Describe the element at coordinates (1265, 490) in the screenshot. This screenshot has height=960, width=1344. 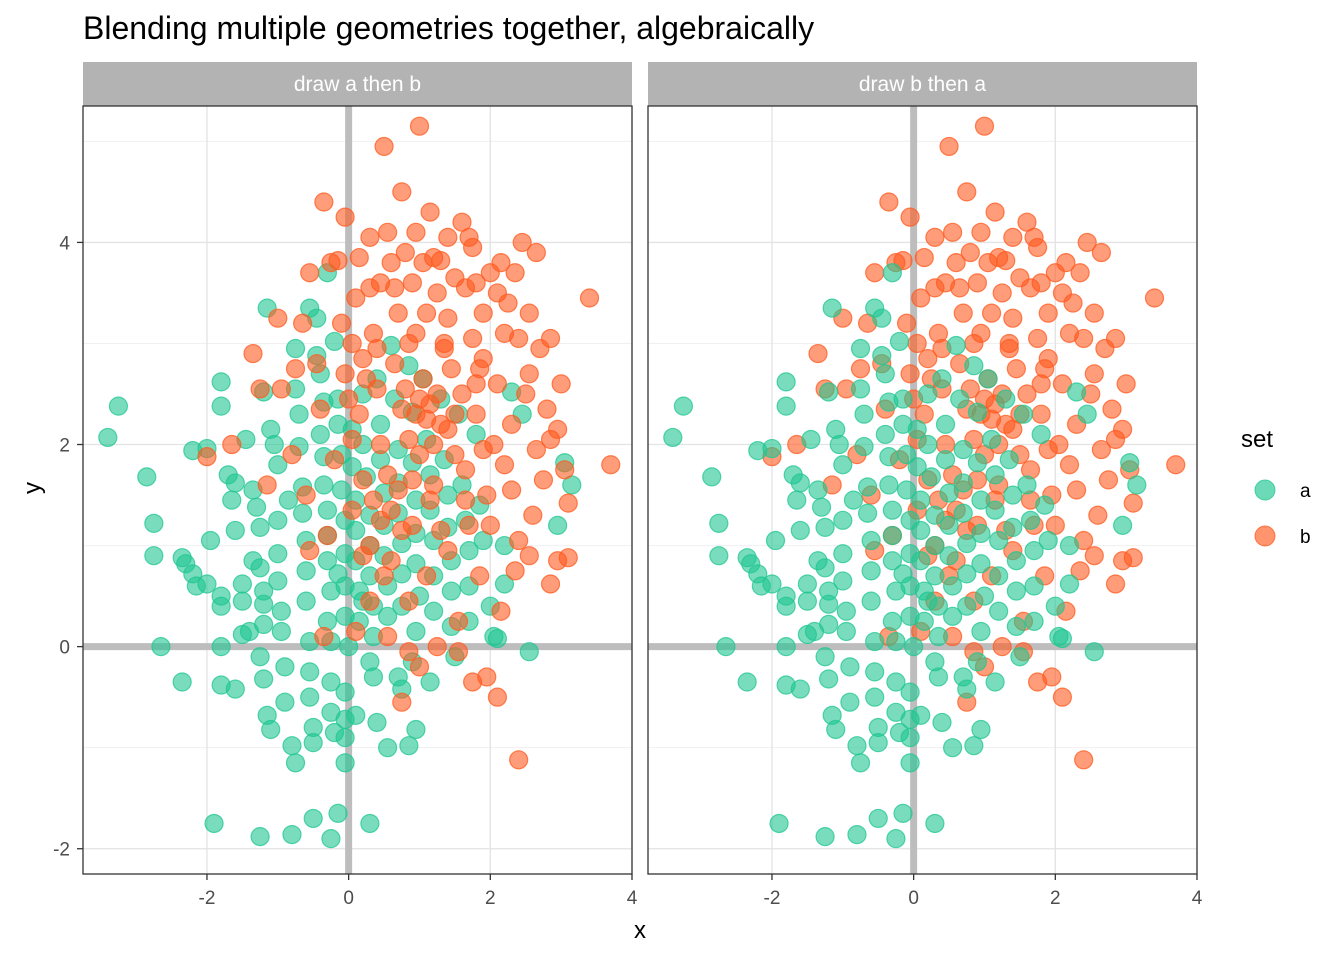
I see `legend-swatch` at that location.